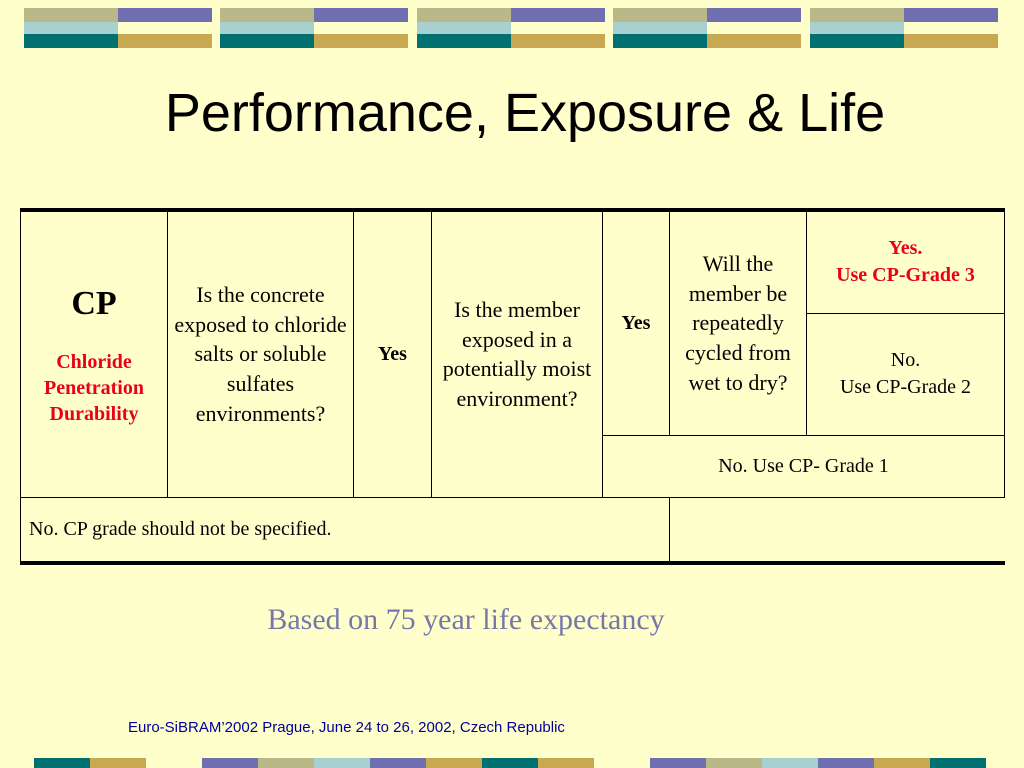 This screenshot has height=768, width=1024. I want to click on cp-subtitle-line-1: Chloride, so click(94, 362).